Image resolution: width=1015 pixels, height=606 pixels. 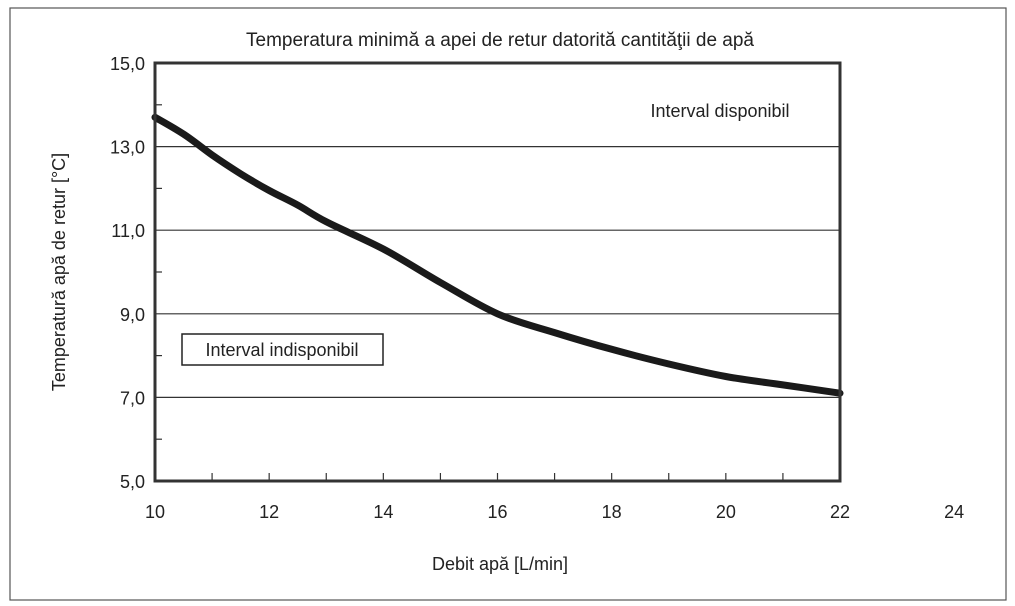 I want to click on x-tick-label: 24, so click(x=954, y=512).